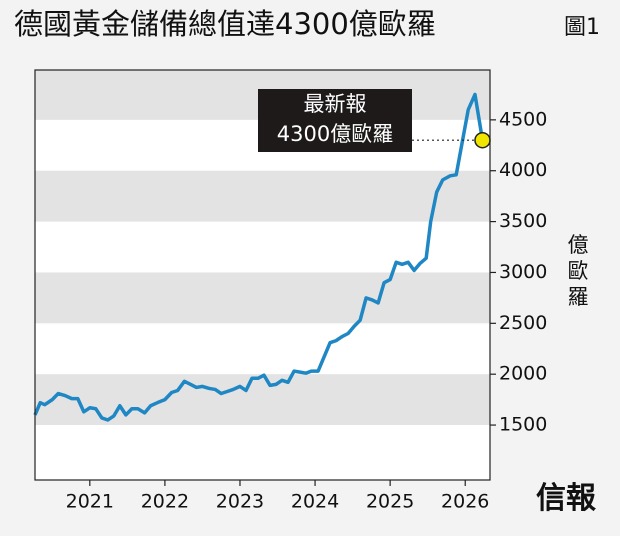 The height and width of the screenshot is (536, 620). I want to click on y-tick-label: 1500, so click(523, 425).